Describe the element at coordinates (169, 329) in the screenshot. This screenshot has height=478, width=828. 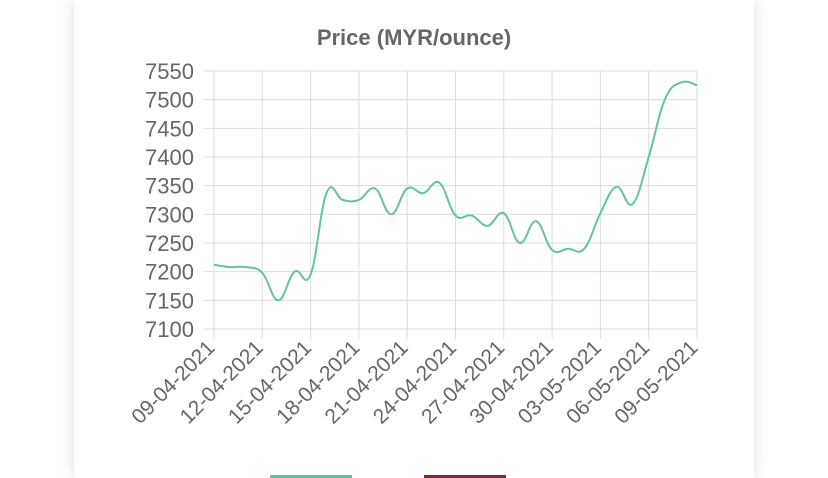
I see `y-tick-label: 7100` at that location.